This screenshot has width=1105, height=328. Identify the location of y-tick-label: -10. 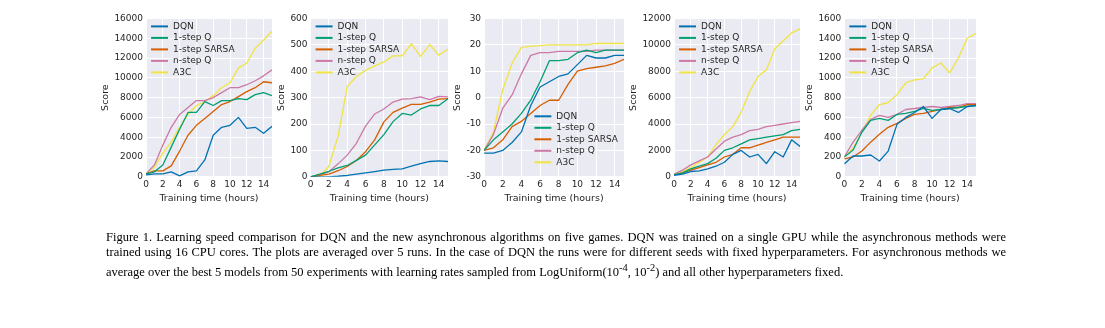
(474, 123).